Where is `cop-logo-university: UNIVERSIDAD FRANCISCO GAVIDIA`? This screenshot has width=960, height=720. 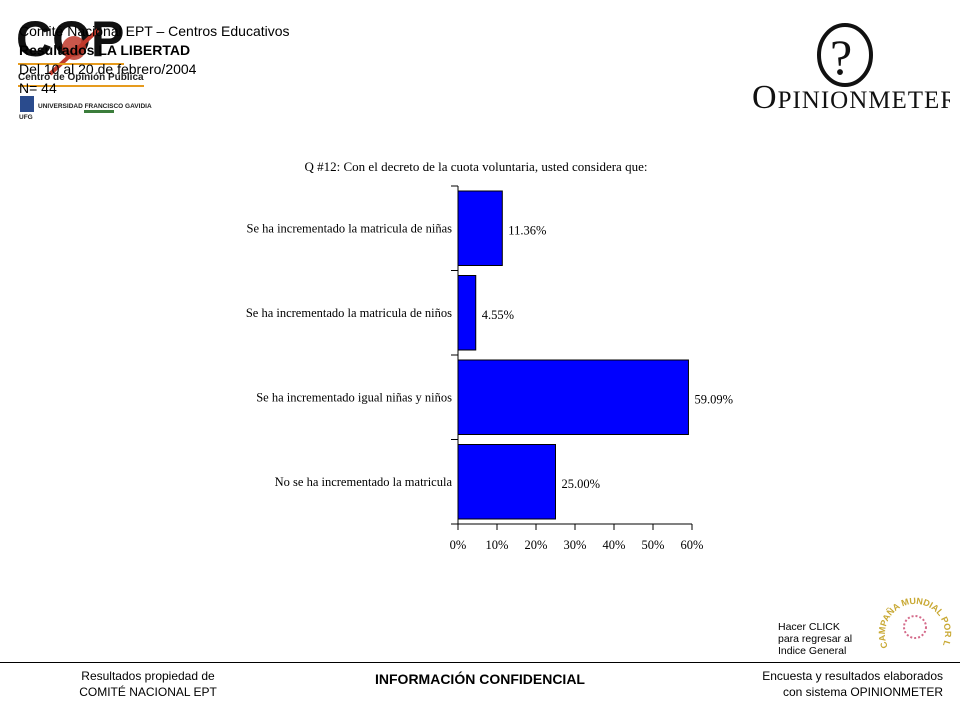
cop-logo-university: UNIVERSIDAD FRANCISCO GAVIDIA is located at coordinates (95, 106).